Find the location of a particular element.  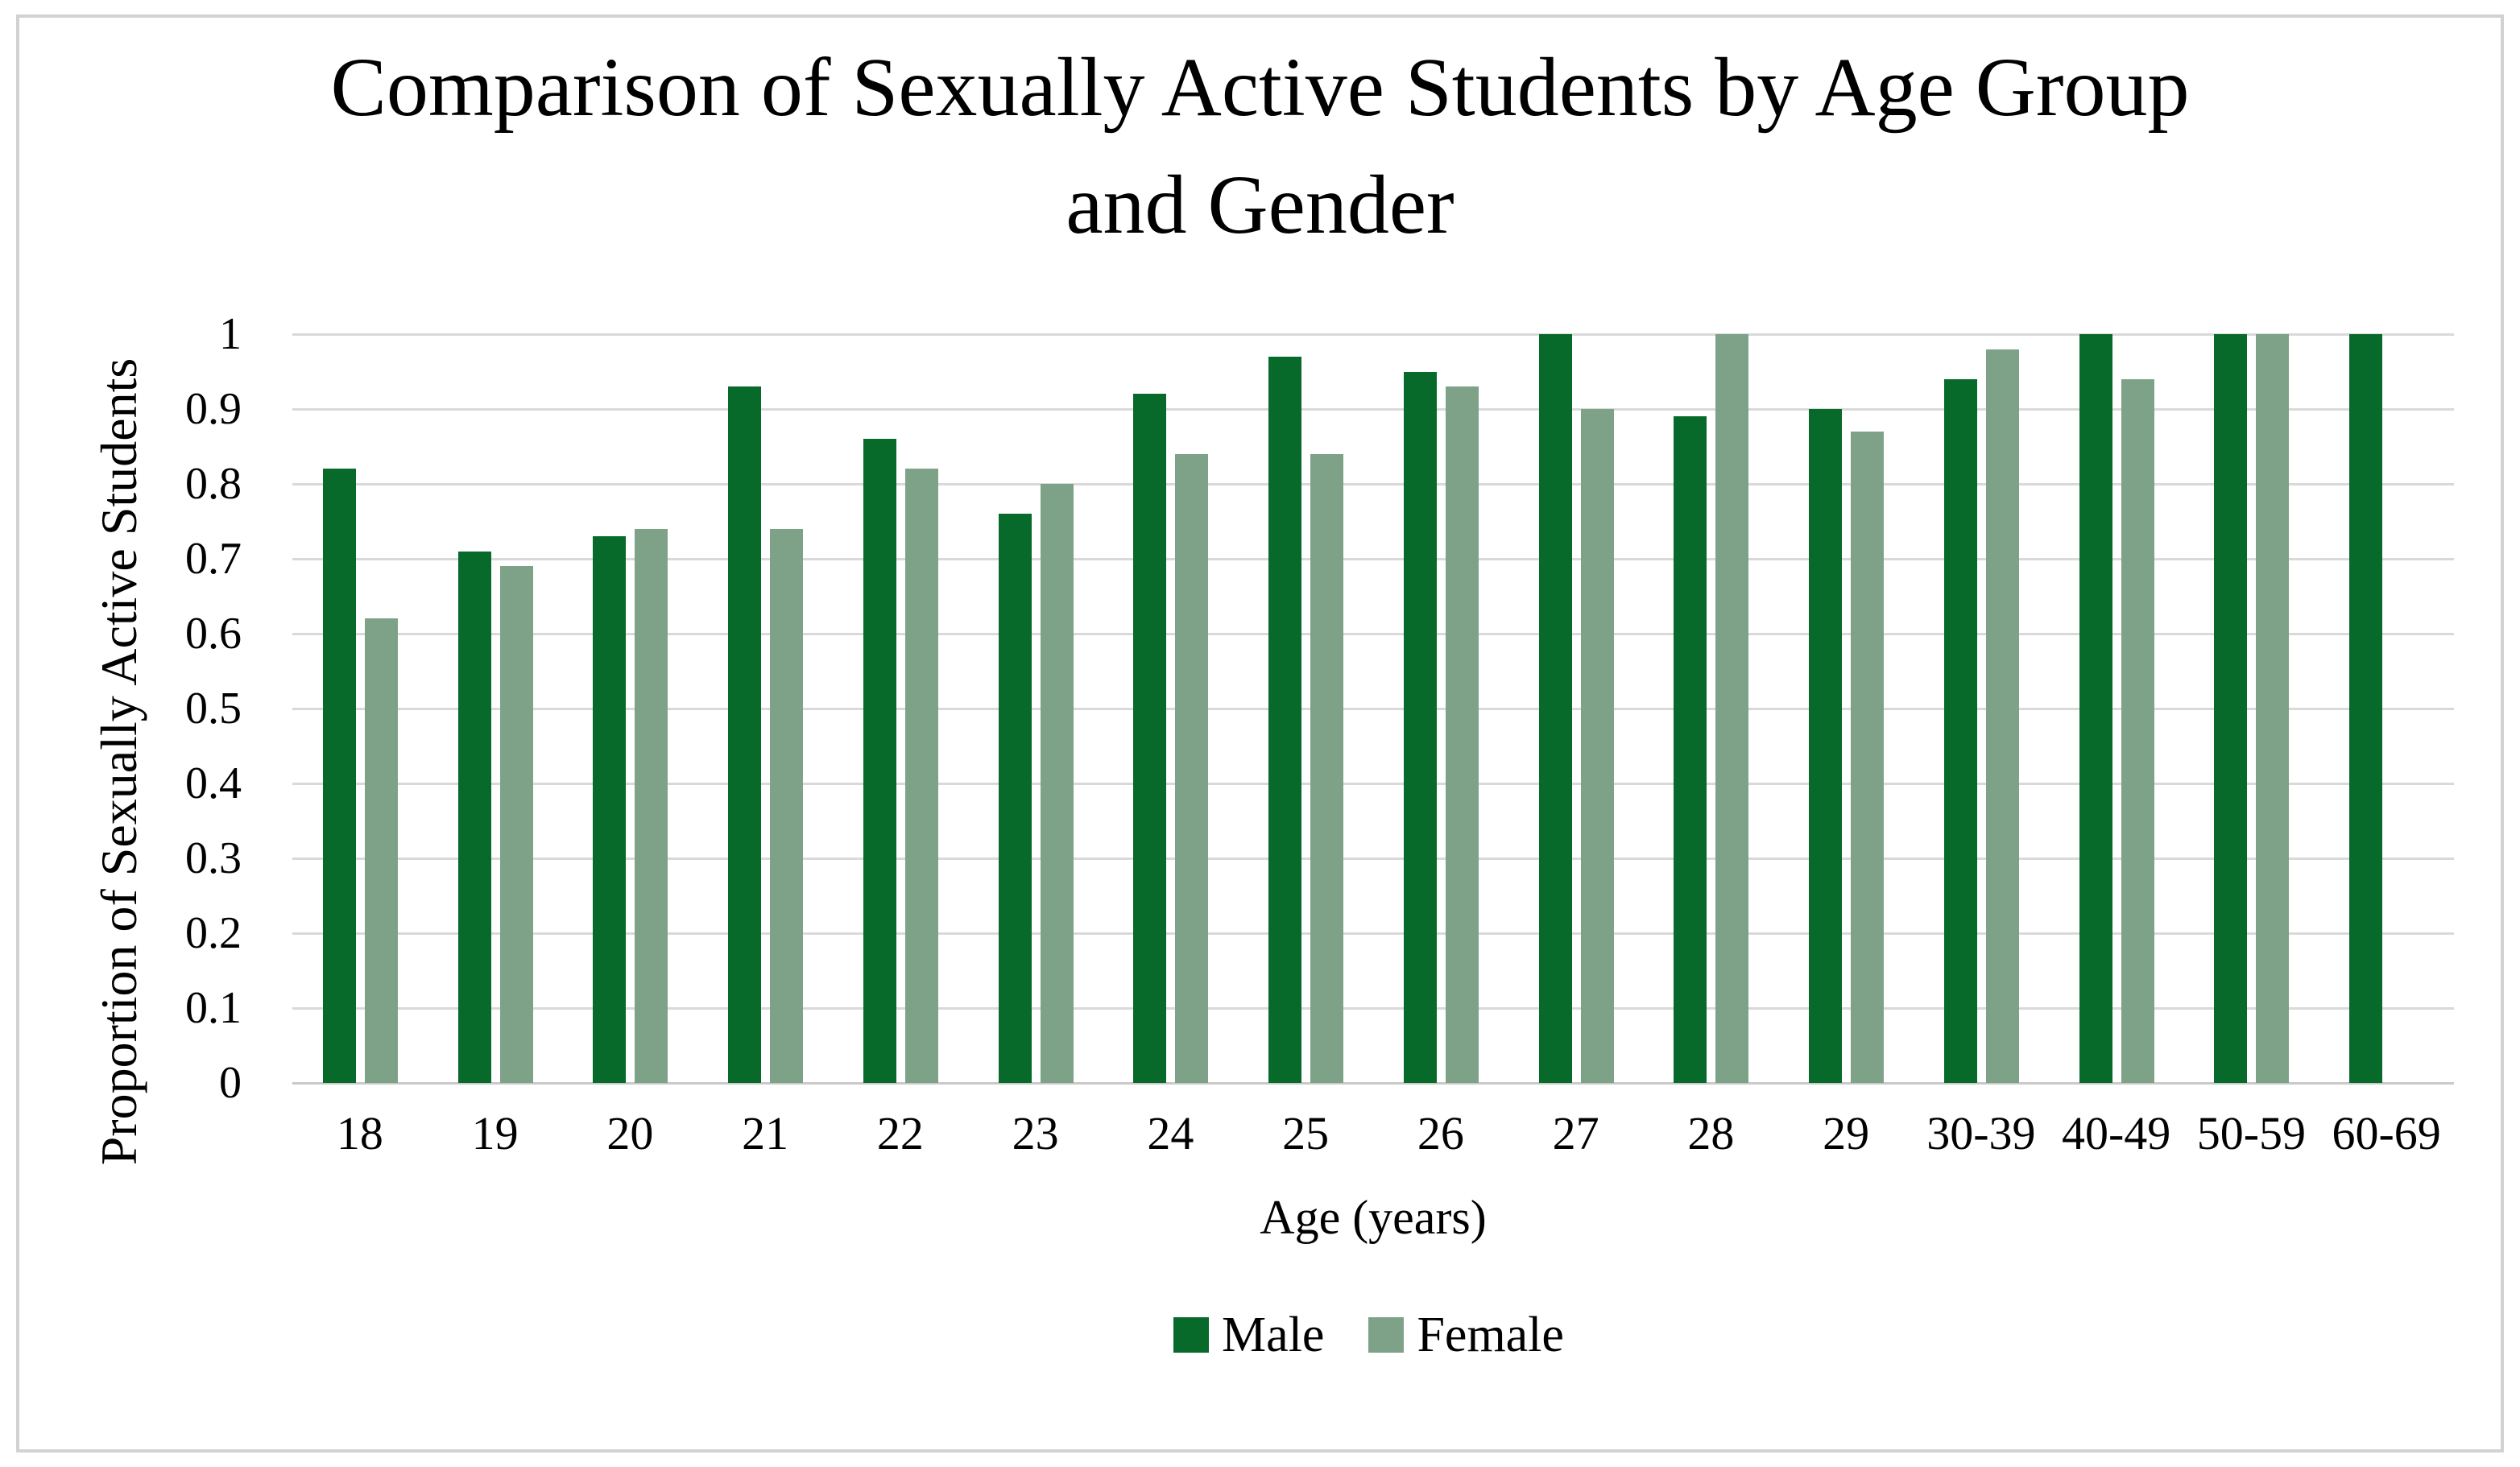

x-axis-title: Age (years) is located at coordinates (1373, 1217).